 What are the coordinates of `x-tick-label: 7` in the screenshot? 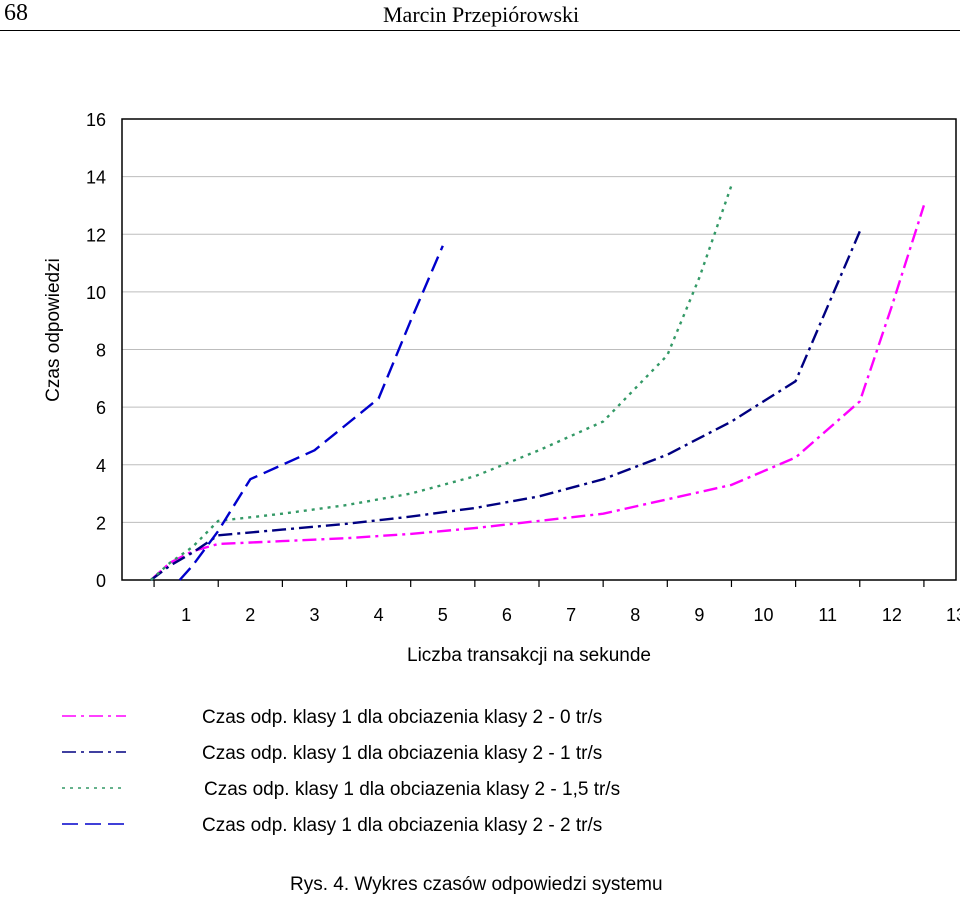 It's located at (571, 615).